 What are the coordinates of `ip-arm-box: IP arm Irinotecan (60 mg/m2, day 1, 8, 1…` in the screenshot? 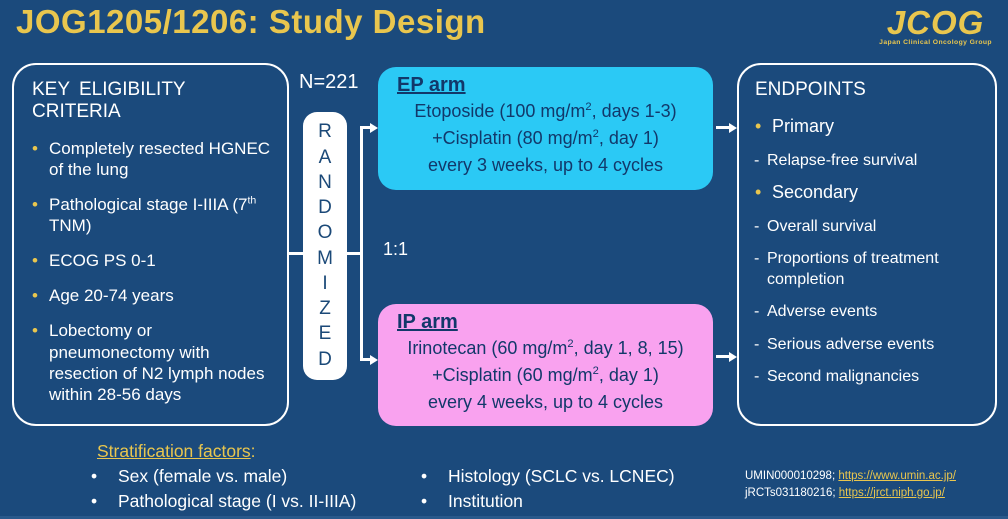 It's located at (545, 365).